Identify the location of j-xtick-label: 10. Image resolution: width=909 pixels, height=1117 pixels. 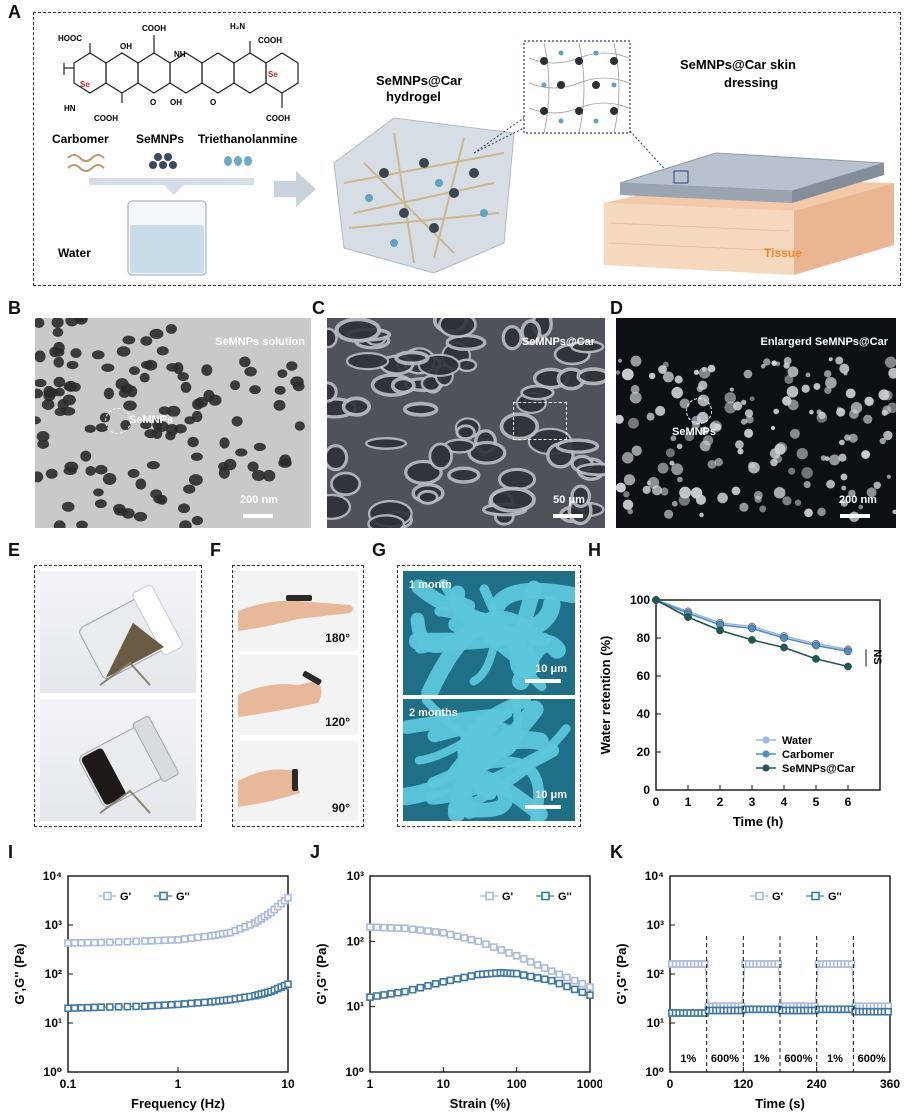
(444, 1084).